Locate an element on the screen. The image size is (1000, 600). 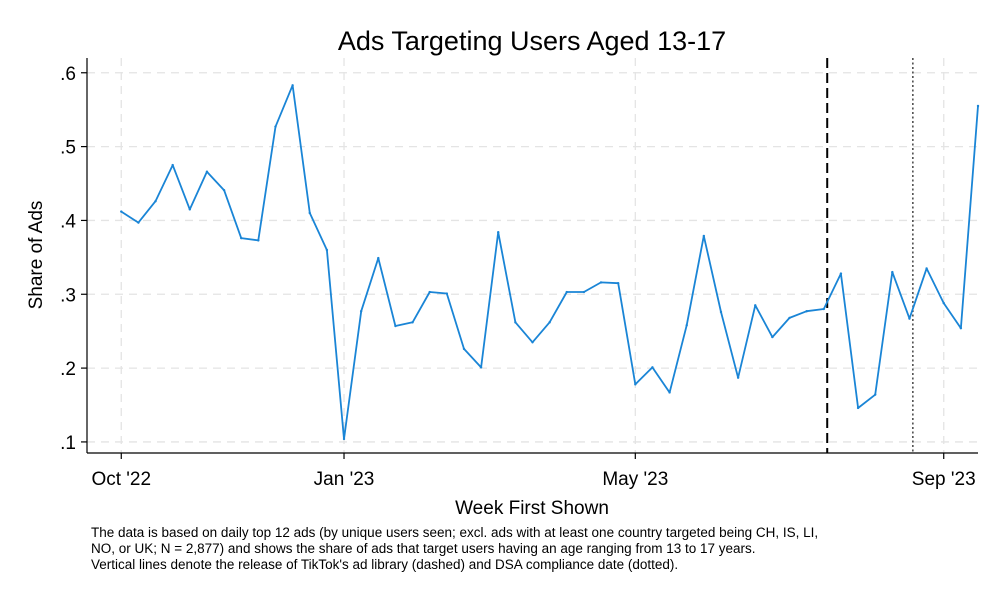
x-axis-label: Week First Shown is located at coordinates (532, 508).